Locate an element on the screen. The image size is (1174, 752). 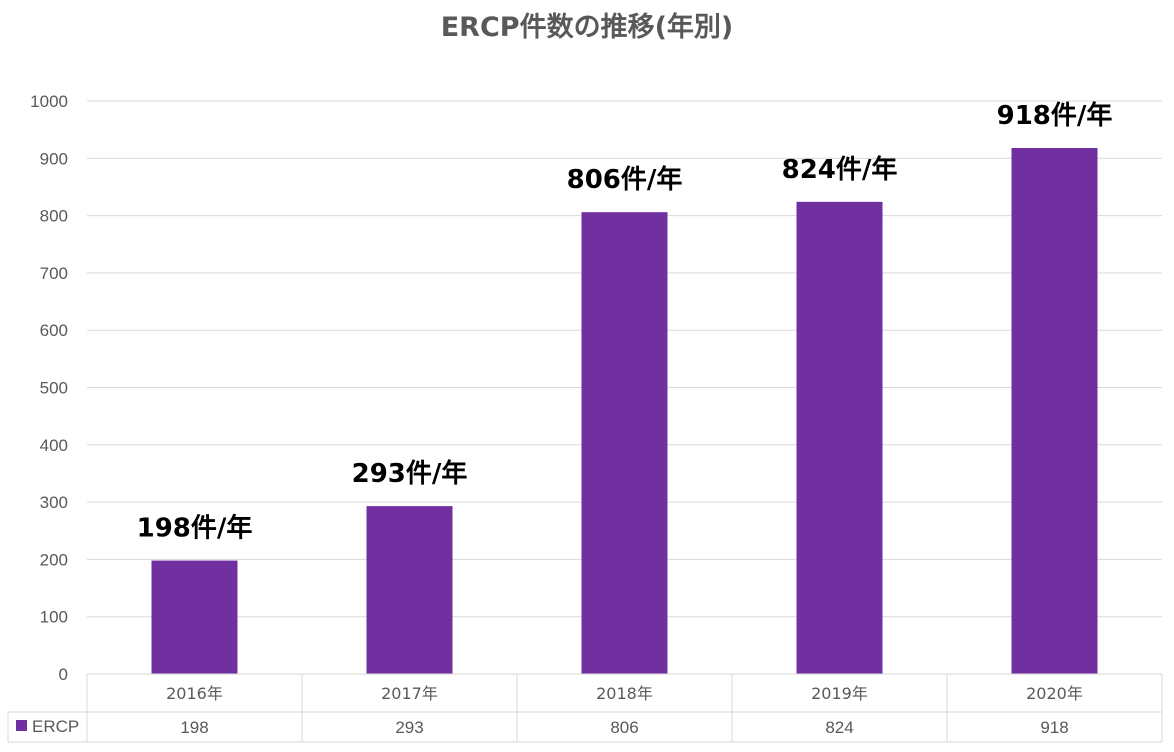
y-tick-label: 800 is located at coordinates (54, 216).